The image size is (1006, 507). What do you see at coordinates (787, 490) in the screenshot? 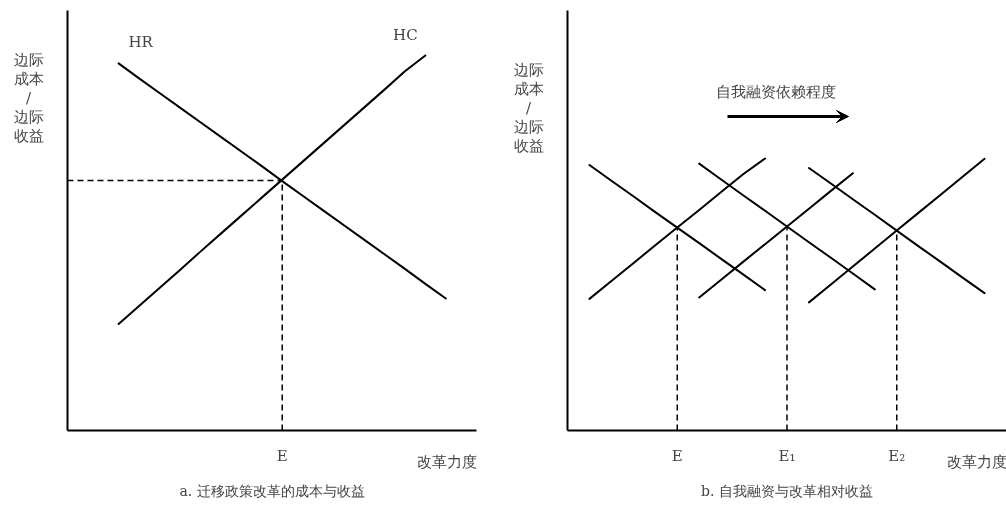
I see `text: b. 自我融资与改革相对收益` at bounding box center [787, 490].